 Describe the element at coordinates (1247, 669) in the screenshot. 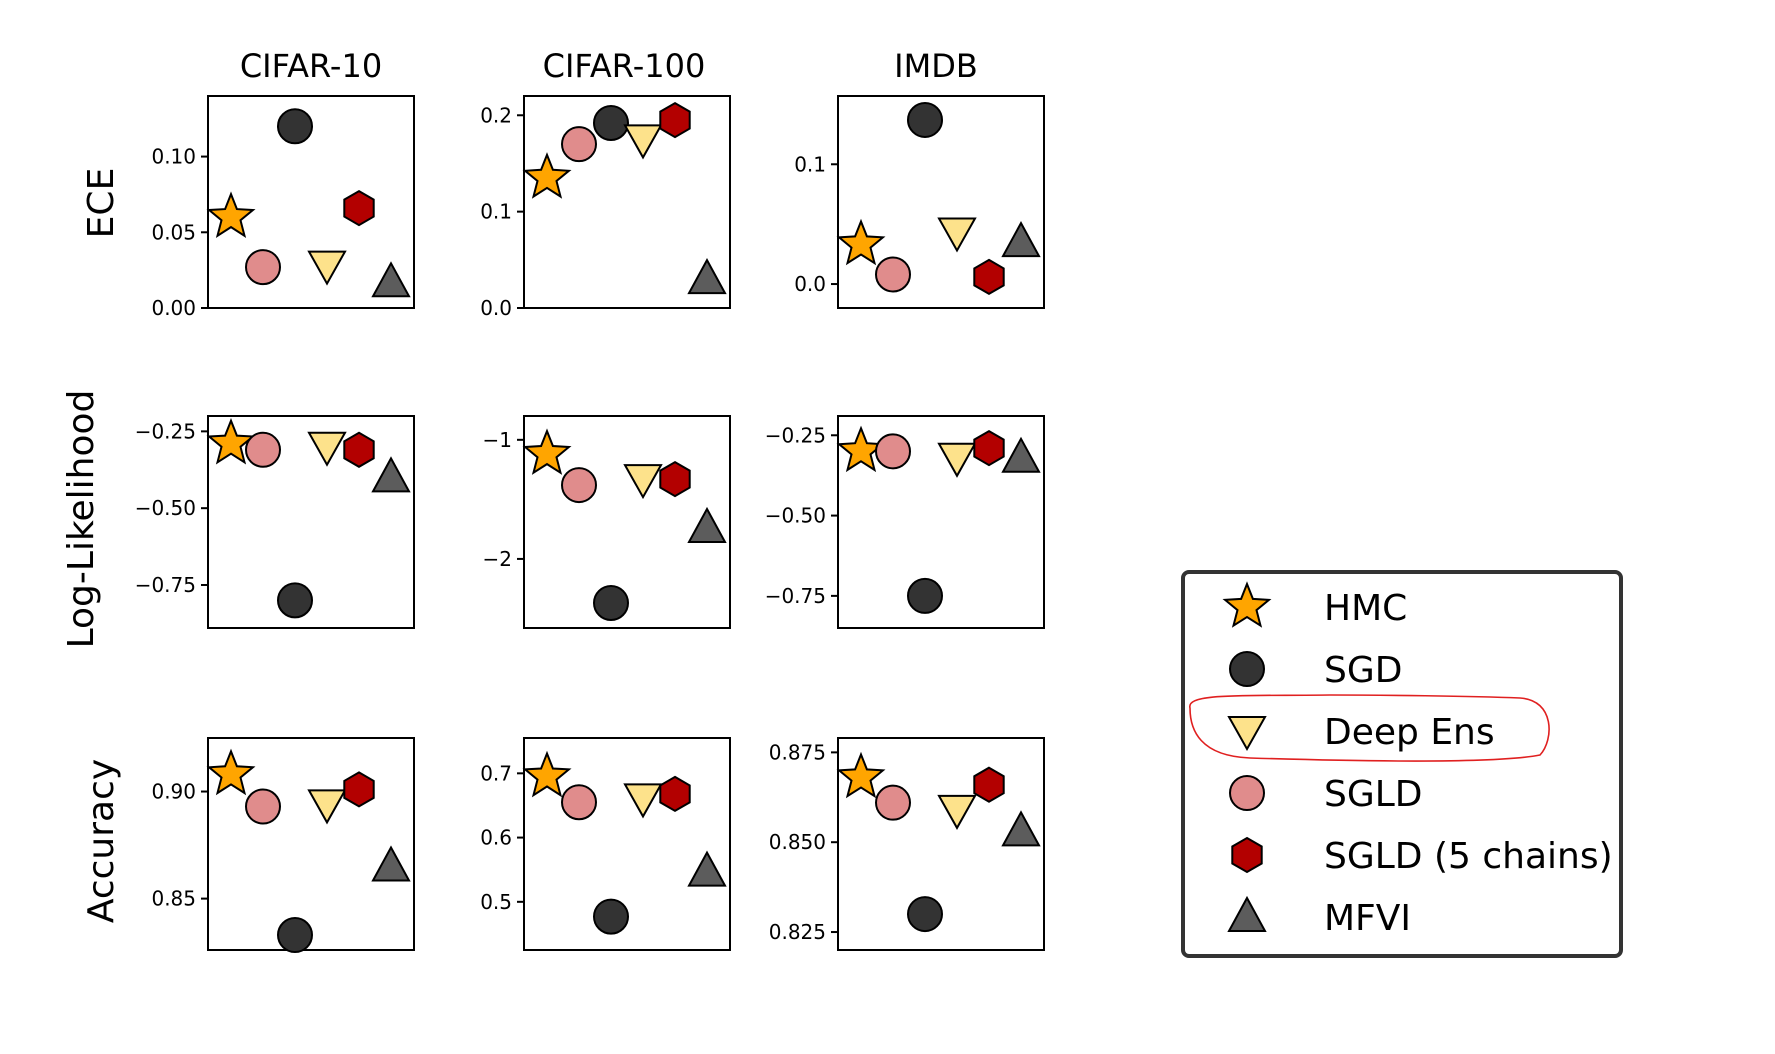

I see `legend-marker-sgd` at that location.